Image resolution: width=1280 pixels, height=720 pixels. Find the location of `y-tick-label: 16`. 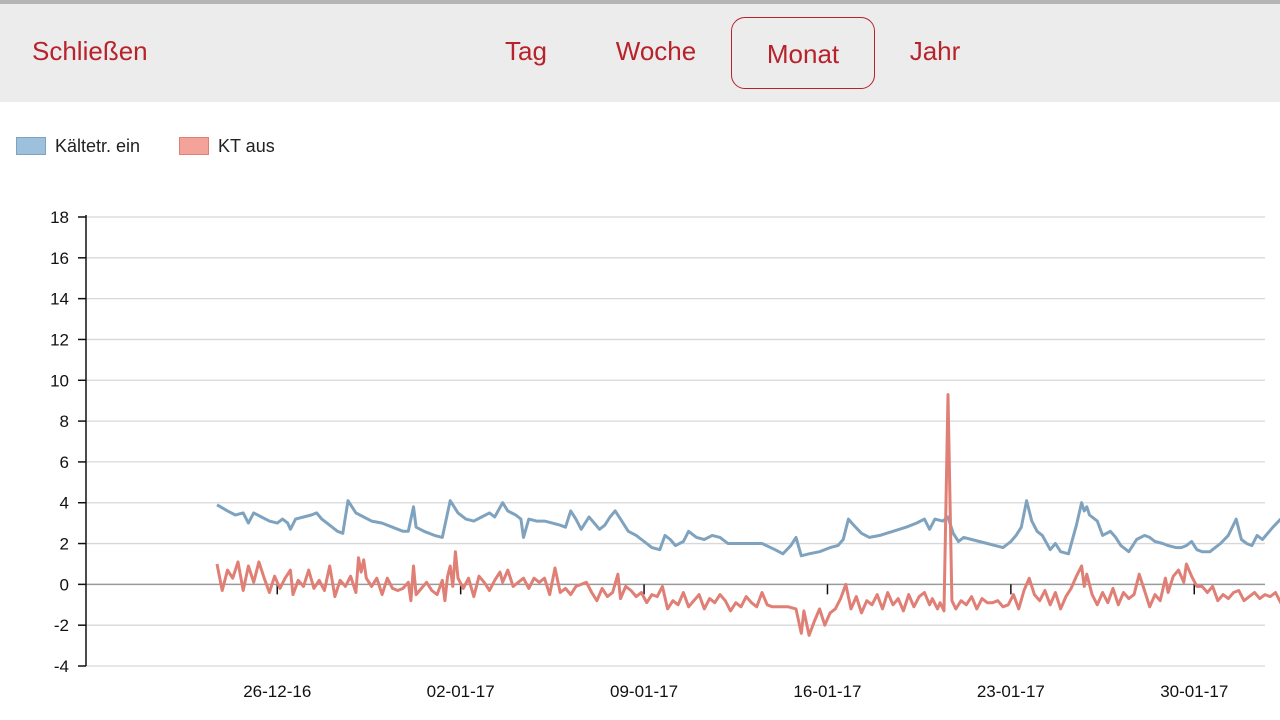

y-tick-label: 16 is located at coordinates (59, 258).